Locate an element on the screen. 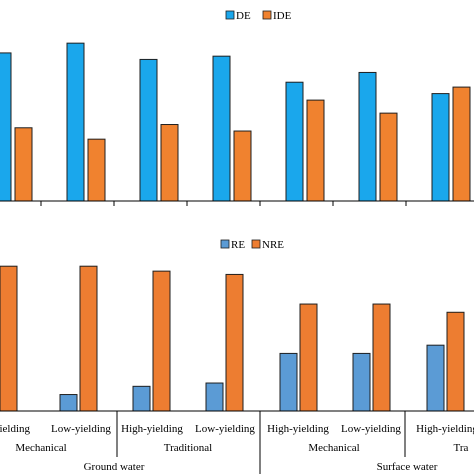 The height and width of the screenshot is (474, 474). category-label-6: Low-yielding is located at coordinates (371, 429).